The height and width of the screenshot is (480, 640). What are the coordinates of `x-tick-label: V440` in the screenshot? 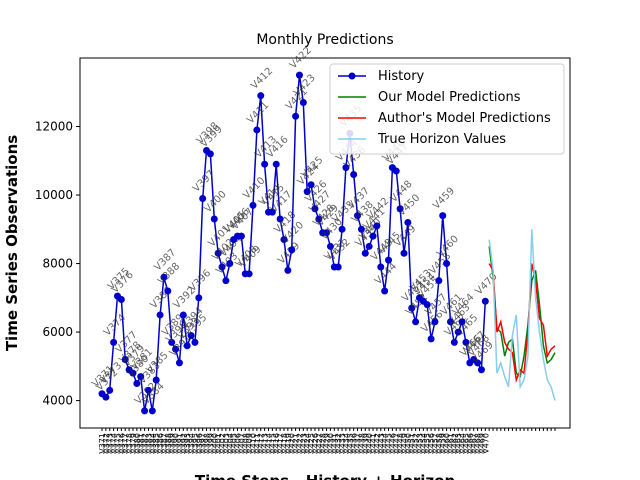 It's located at (369, 443).